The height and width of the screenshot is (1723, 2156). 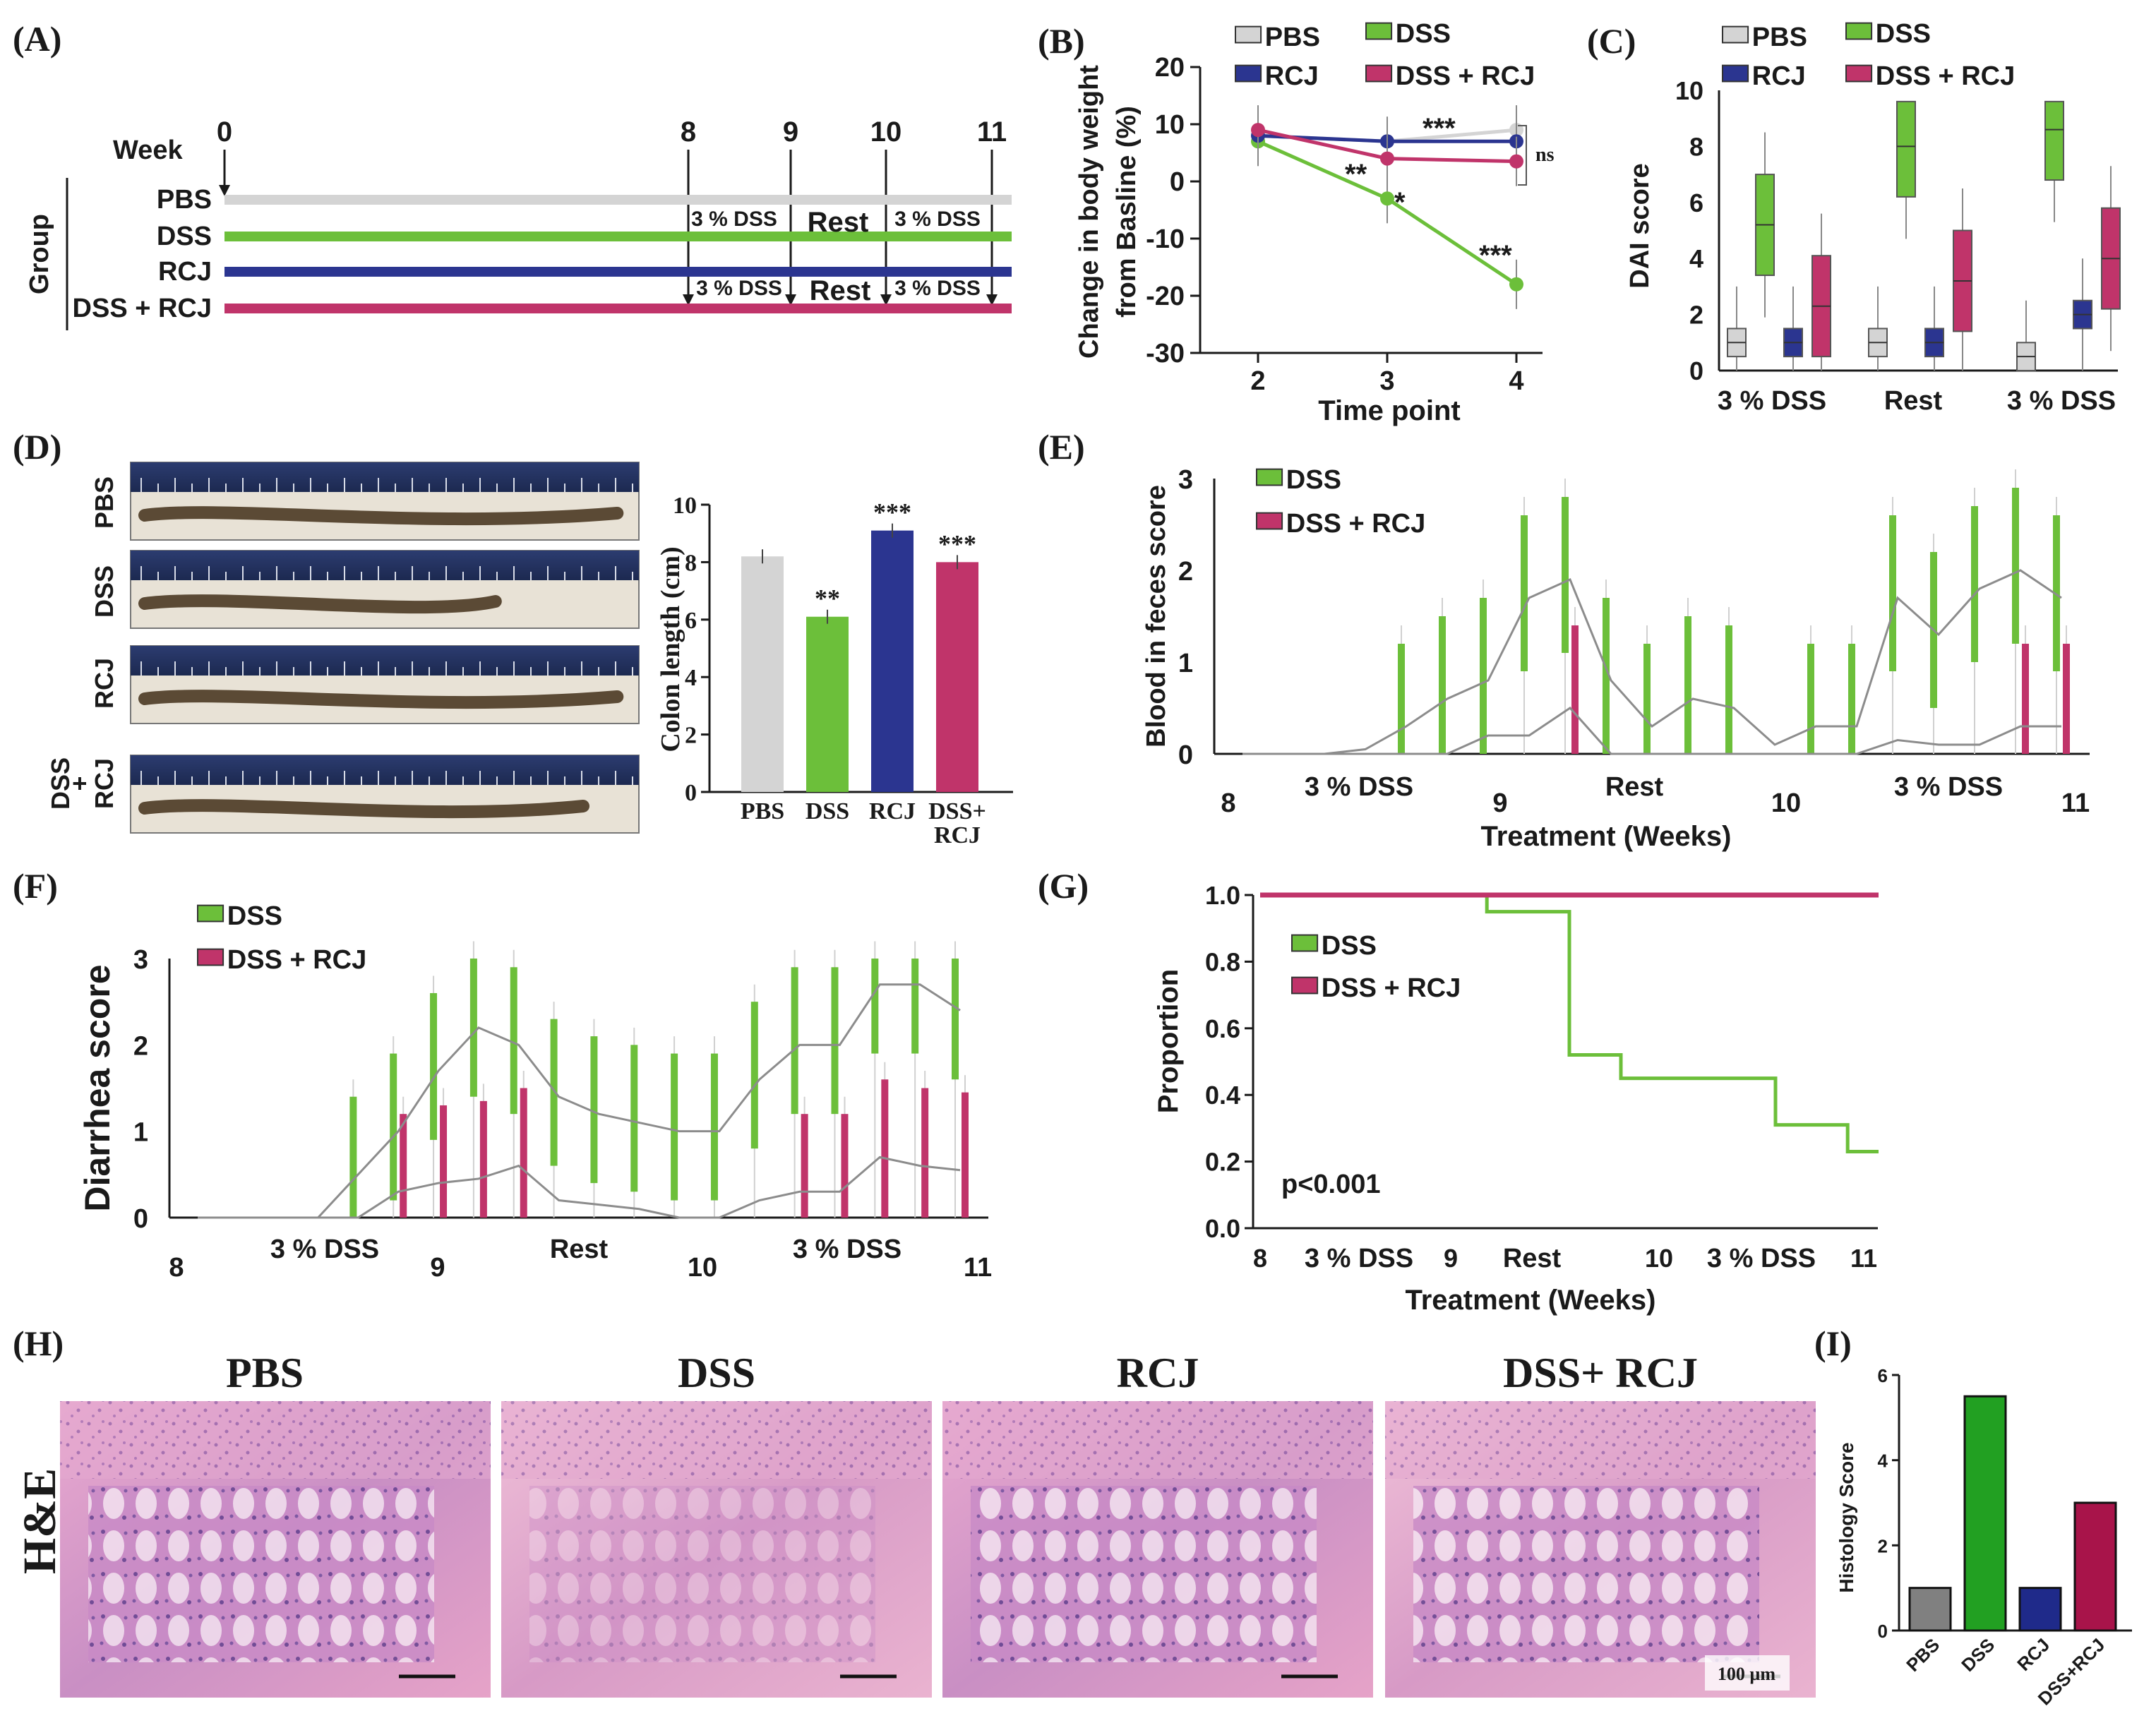 What do you see at coordinates (1465, 76) in the screenshot?
I see `b-legend-dssrcj-label: DSS + RCJ` at bounding box center [1465, 76].